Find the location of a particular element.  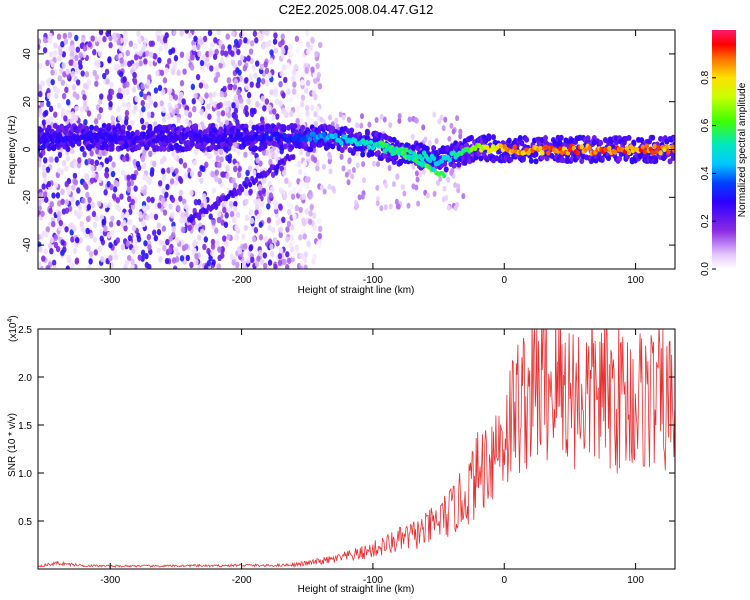

snr-multiplier: (x104) is located at coordinates (13, 328).